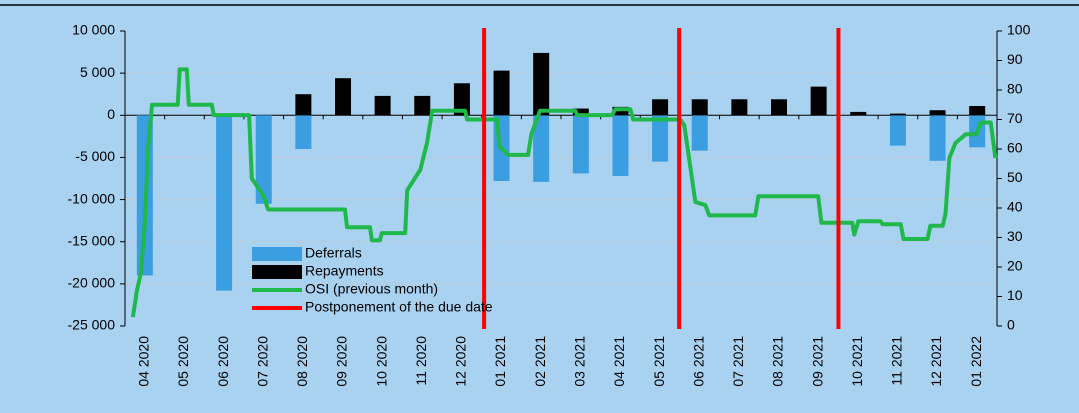 This screenshot has height=413, width=1079. What do you see at coordinates (223, 361) in the screenshot?
I see `x-tick-label: 06 2020` at bounding box center [223, 361].